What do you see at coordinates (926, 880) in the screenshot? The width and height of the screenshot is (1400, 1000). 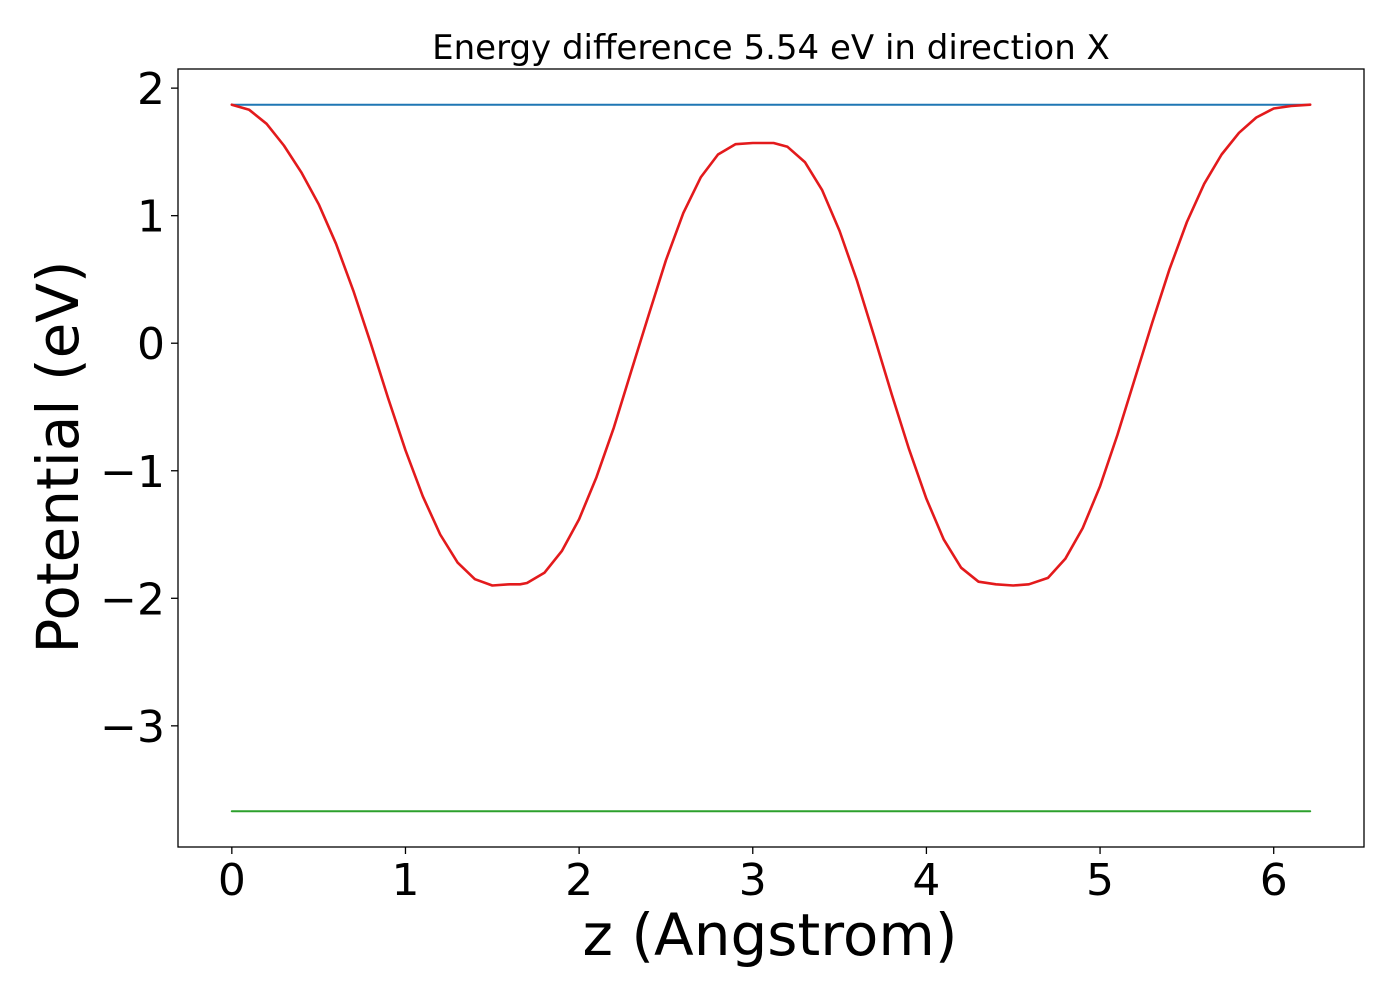 I see `x-tick-label: 4` at bounding box center [926, 880].